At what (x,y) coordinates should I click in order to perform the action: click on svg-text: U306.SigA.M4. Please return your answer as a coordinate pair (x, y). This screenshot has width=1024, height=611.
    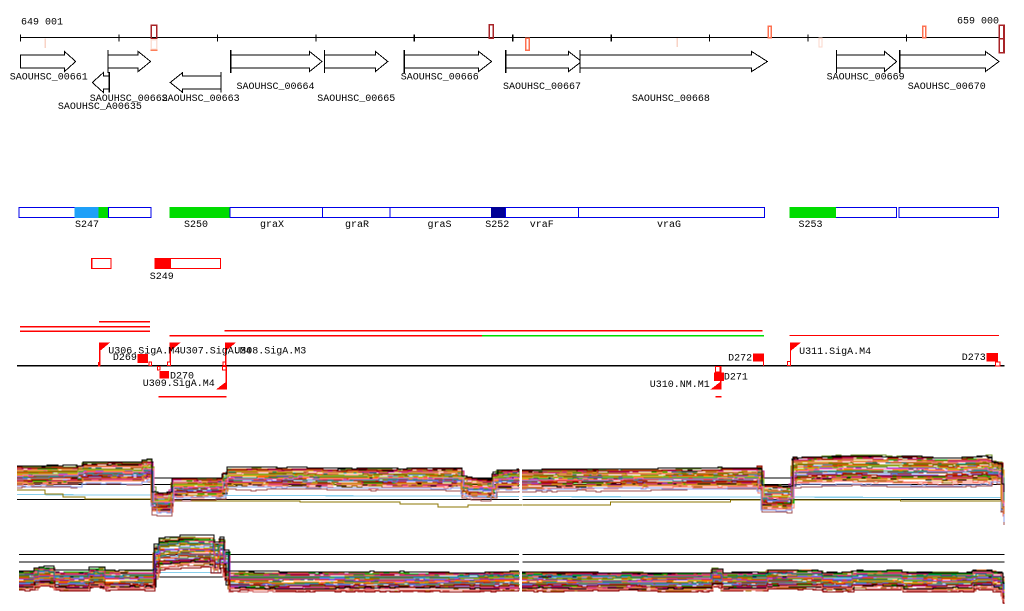
    Looking at the image, I should click on (144, 352).